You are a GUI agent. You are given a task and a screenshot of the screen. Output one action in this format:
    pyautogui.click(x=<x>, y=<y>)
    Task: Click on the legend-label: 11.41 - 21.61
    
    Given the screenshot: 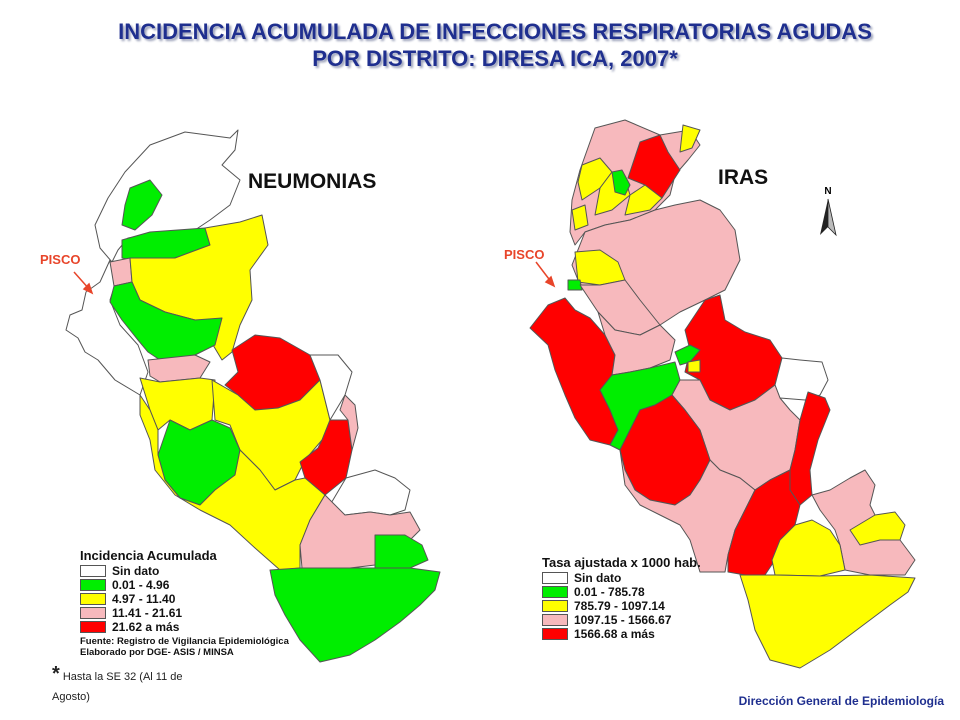 What is the action you would take?
    pyautogui.click(x=147, y=613)
    